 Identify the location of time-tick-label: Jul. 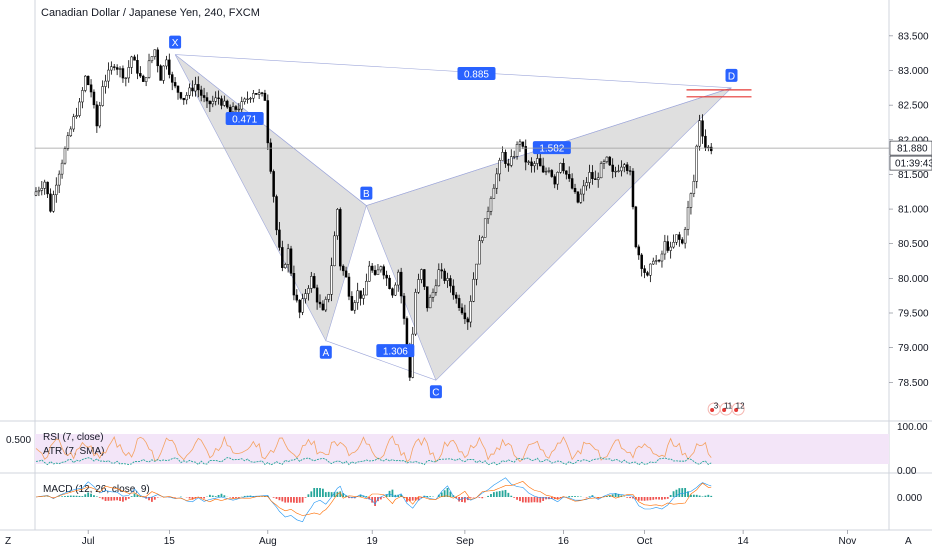
(88, 541).